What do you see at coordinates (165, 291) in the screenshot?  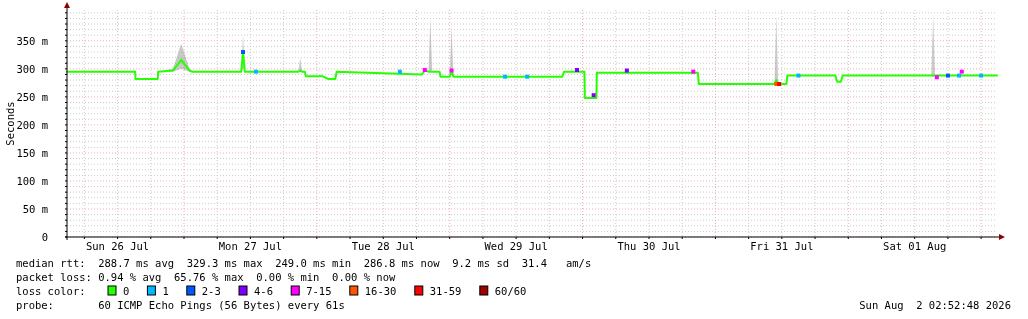 I see `legend-label: 1` at bounding box center [165, 291].